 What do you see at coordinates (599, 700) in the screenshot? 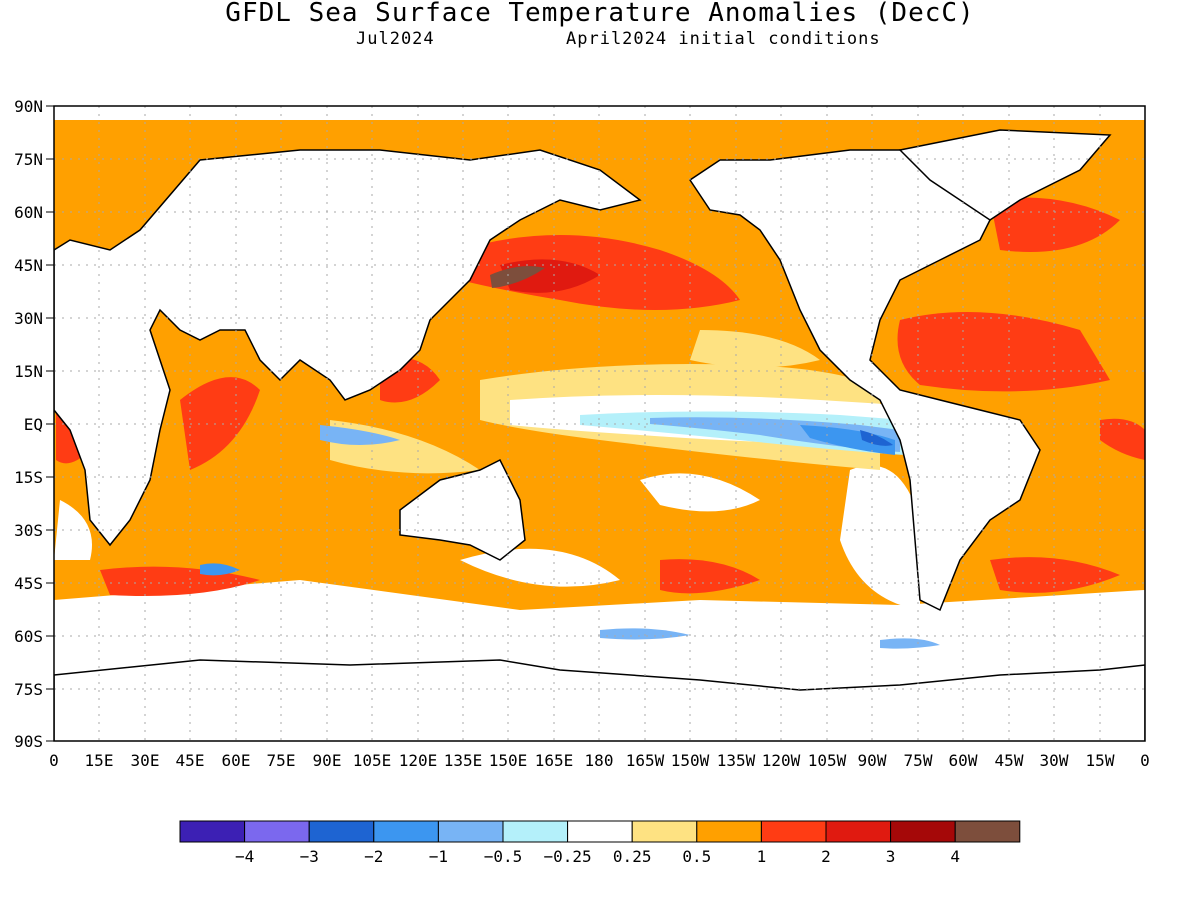
I see `antarctica-outline` at bounding box center [599, 700].